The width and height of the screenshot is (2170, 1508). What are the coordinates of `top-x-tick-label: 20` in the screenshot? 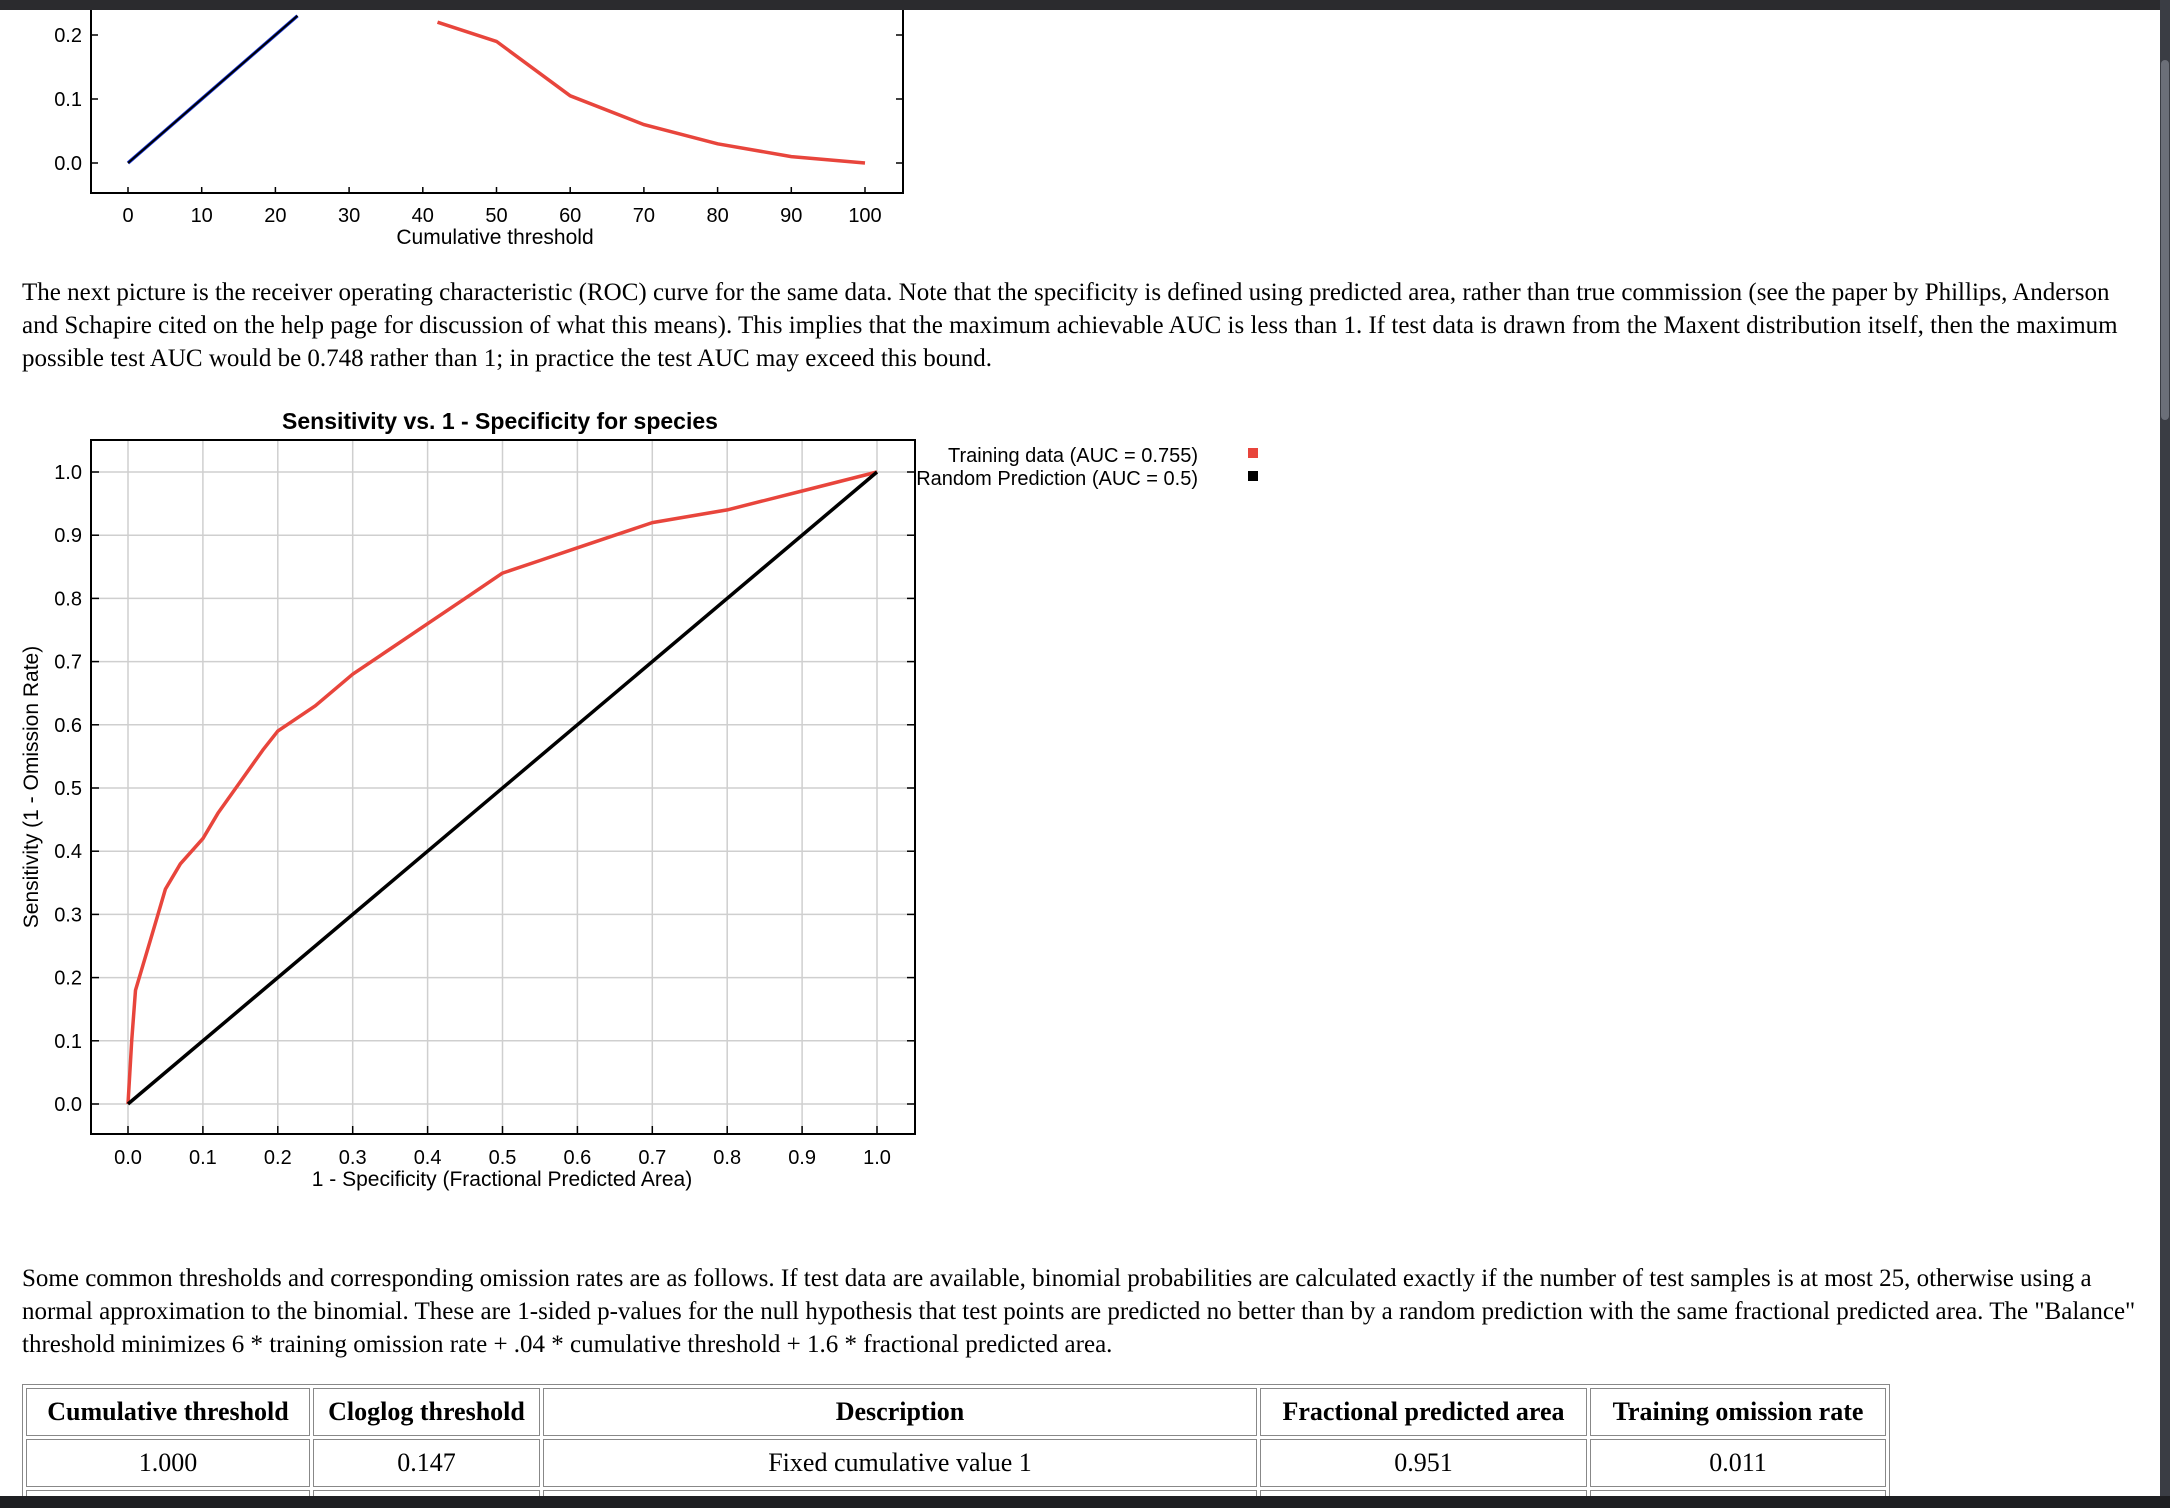 It's located at (275, 216).